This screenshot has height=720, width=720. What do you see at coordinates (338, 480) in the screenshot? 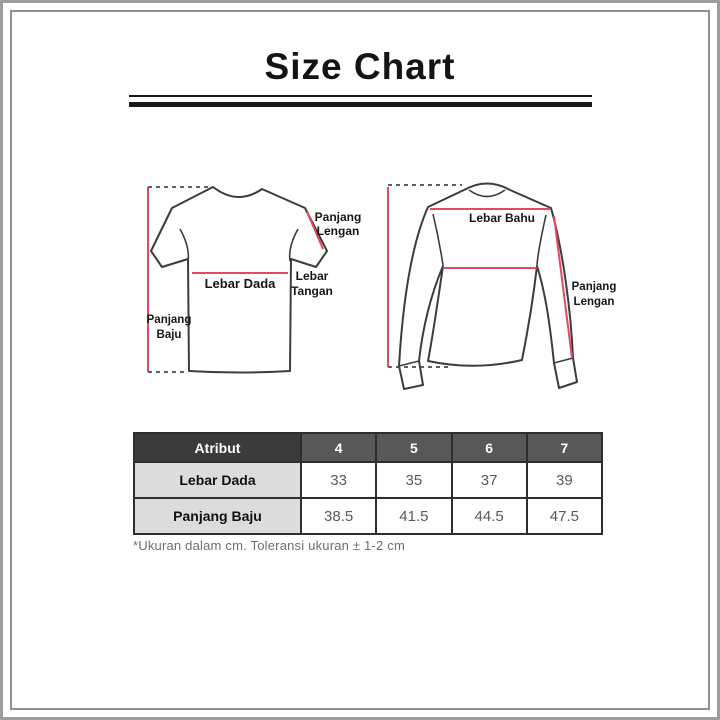
I see `cell-value: 33` at bounding box center [338, 480].